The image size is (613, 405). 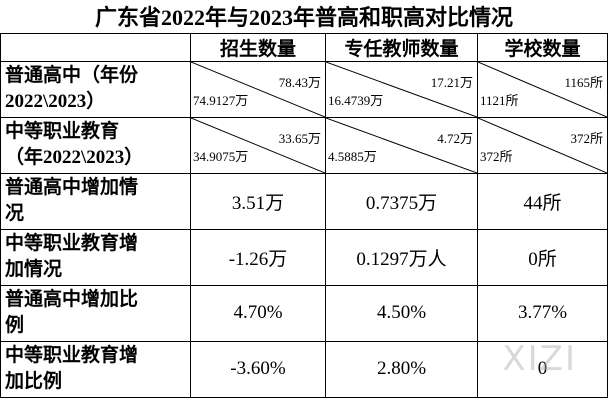 What do you see at coordinates (583, 82) in the screenshot?
I see `value-2023: 1165所` at bounding box center [583, 82].